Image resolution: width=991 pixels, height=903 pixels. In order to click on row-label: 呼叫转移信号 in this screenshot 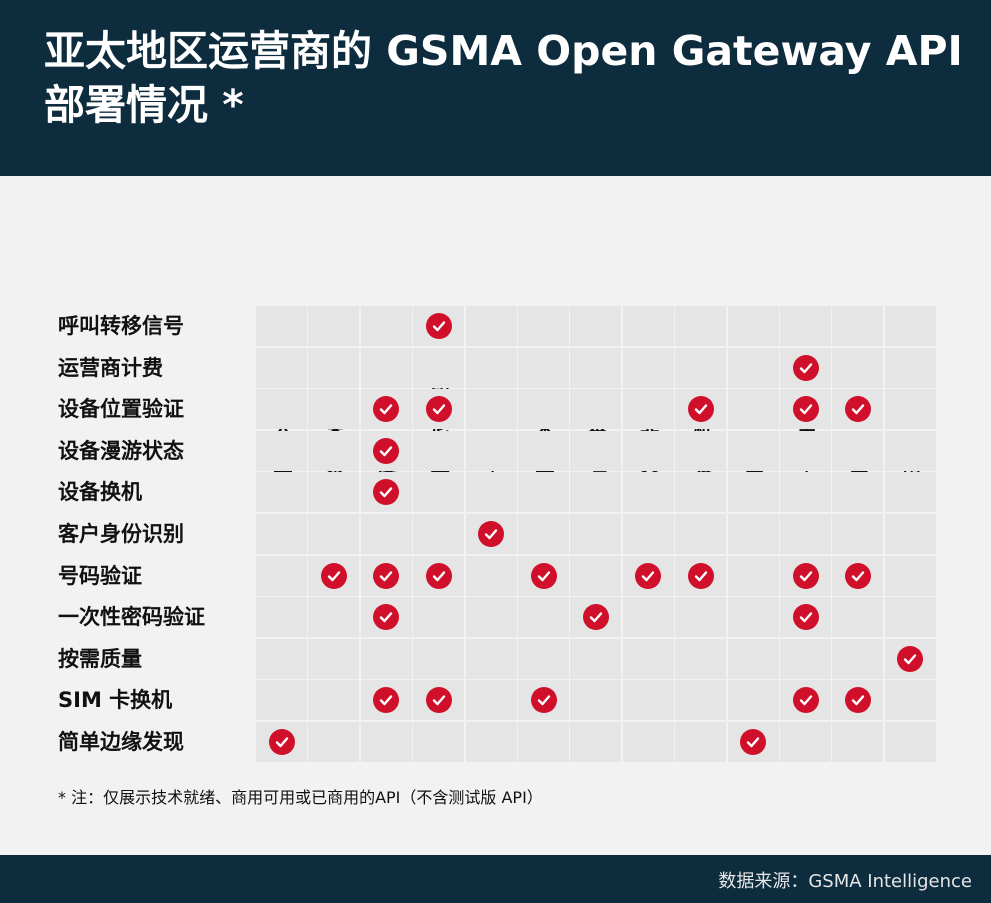, I will do `click(121, 326)`.